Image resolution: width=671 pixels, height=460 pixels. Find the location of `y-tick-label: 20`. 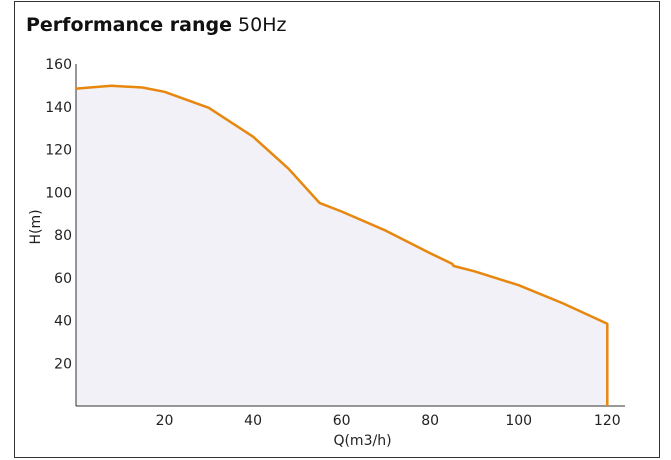

y-tick-label: 20 is located at coordinates (63, 364).